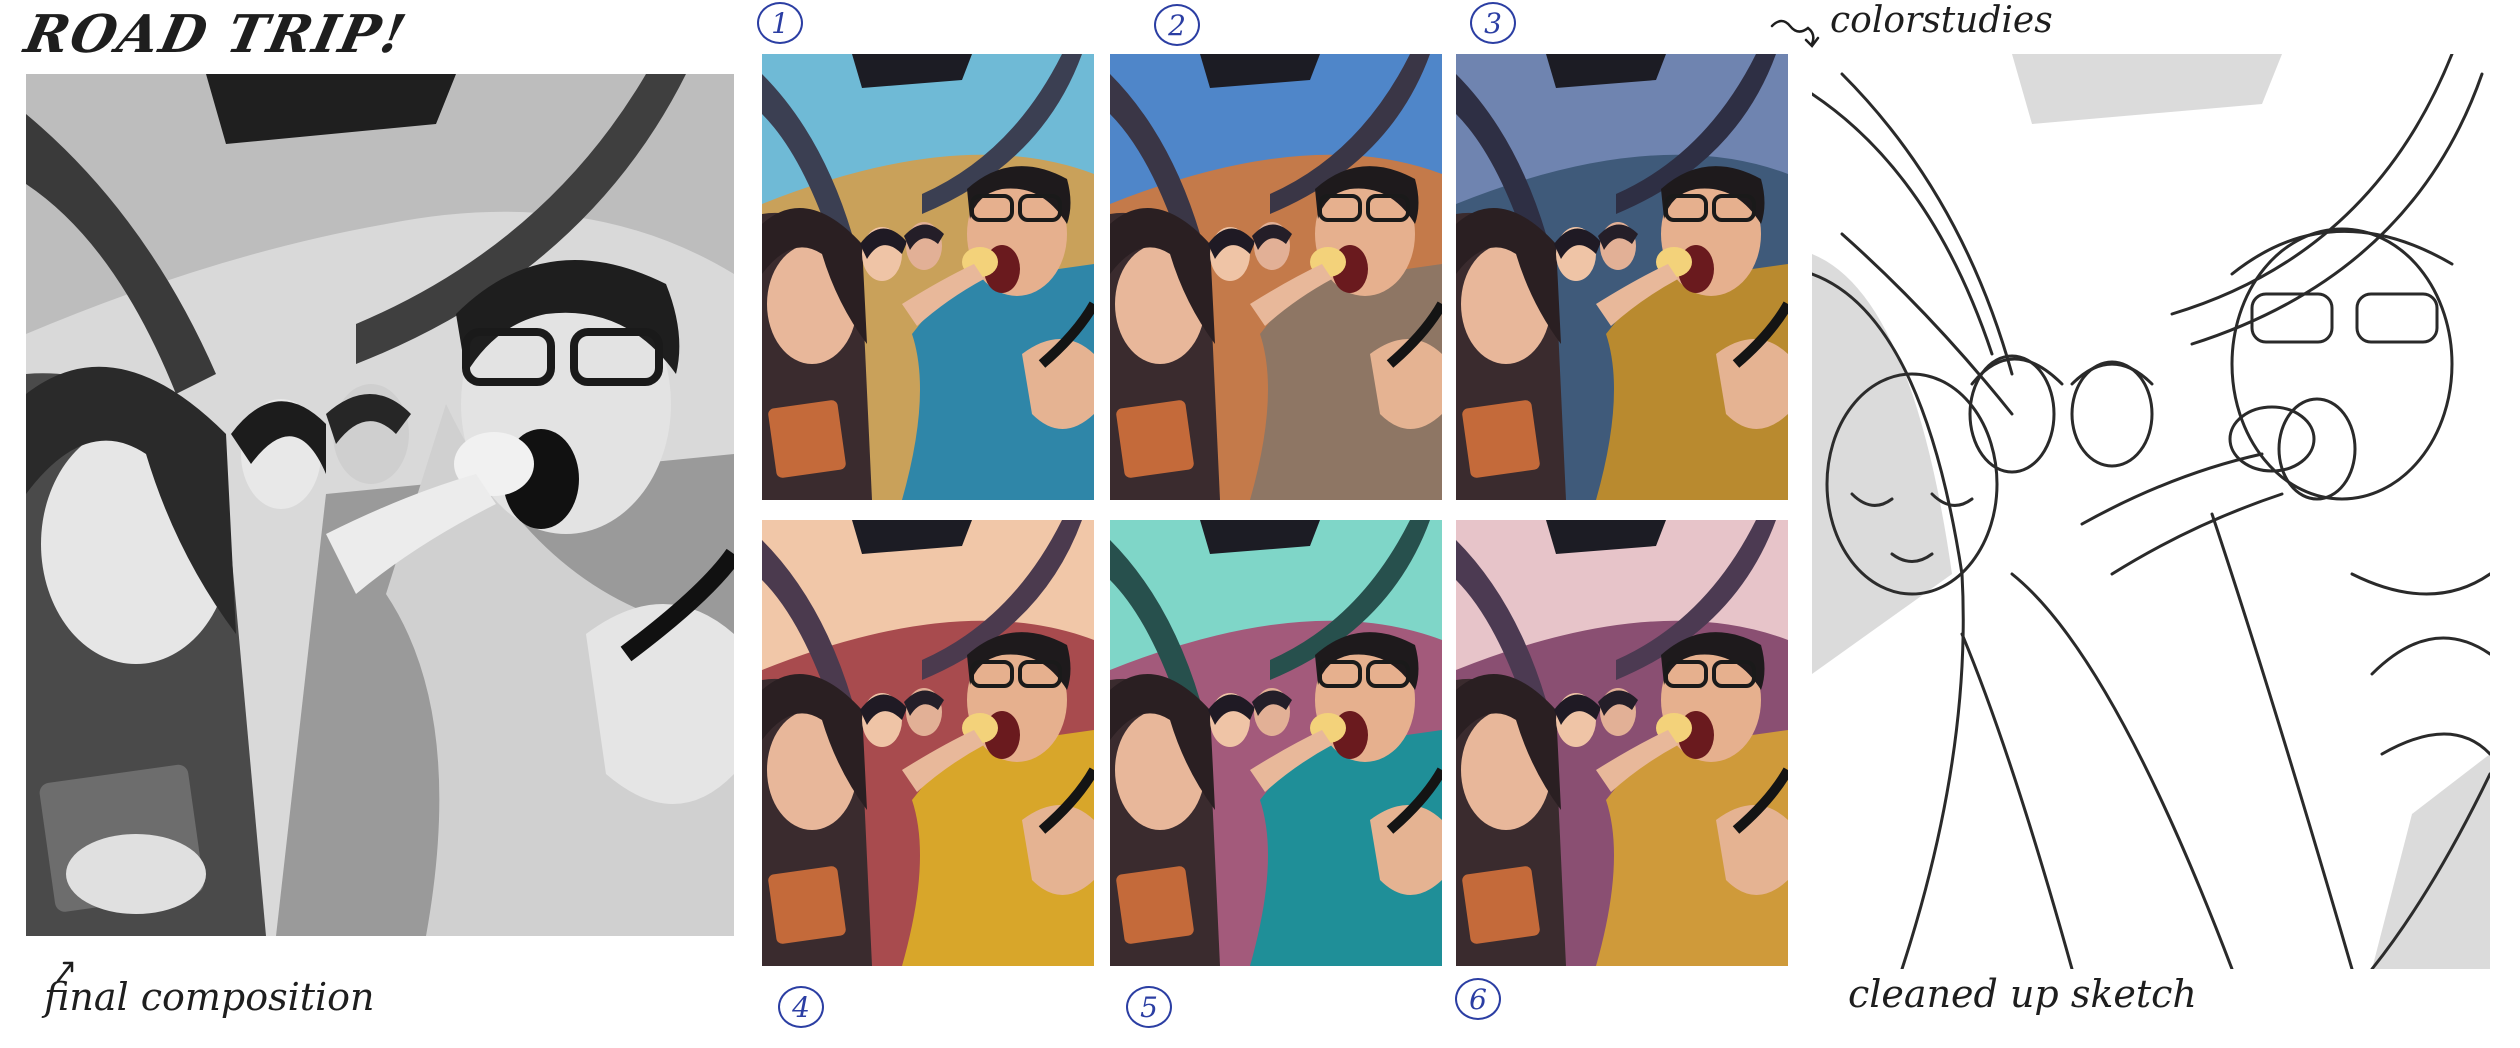 The height and width of the screenshot is (1048, 2520). Describe the element at coordinates (1493, 23) in the screenshot. I see `study-number-badge: 3` at that location.